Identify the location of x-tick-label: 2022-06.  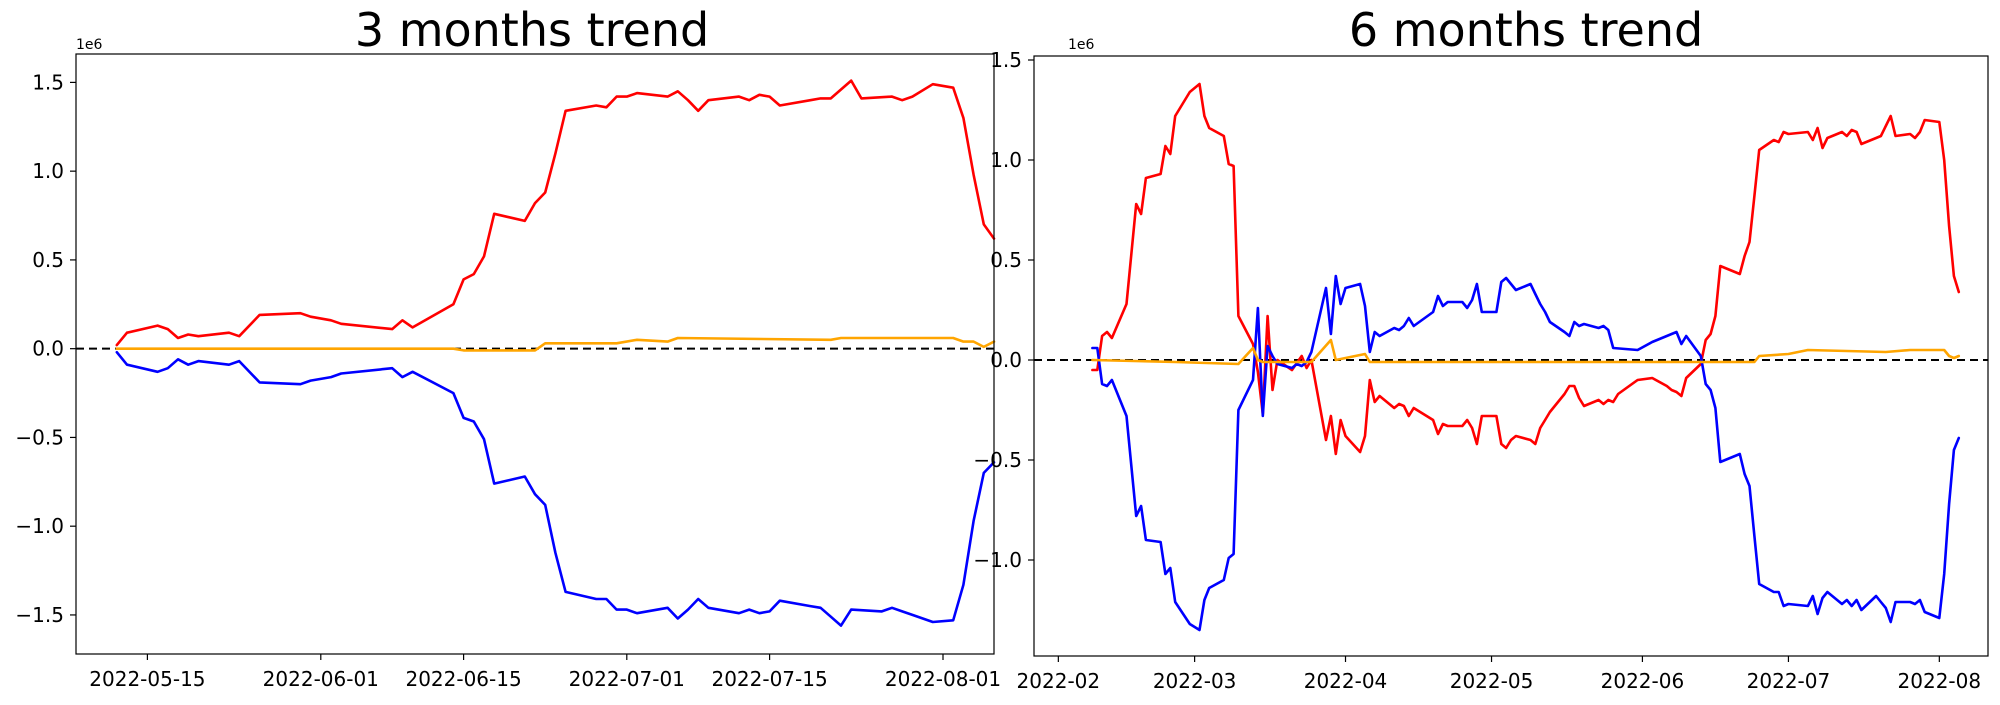
(1643, 681).